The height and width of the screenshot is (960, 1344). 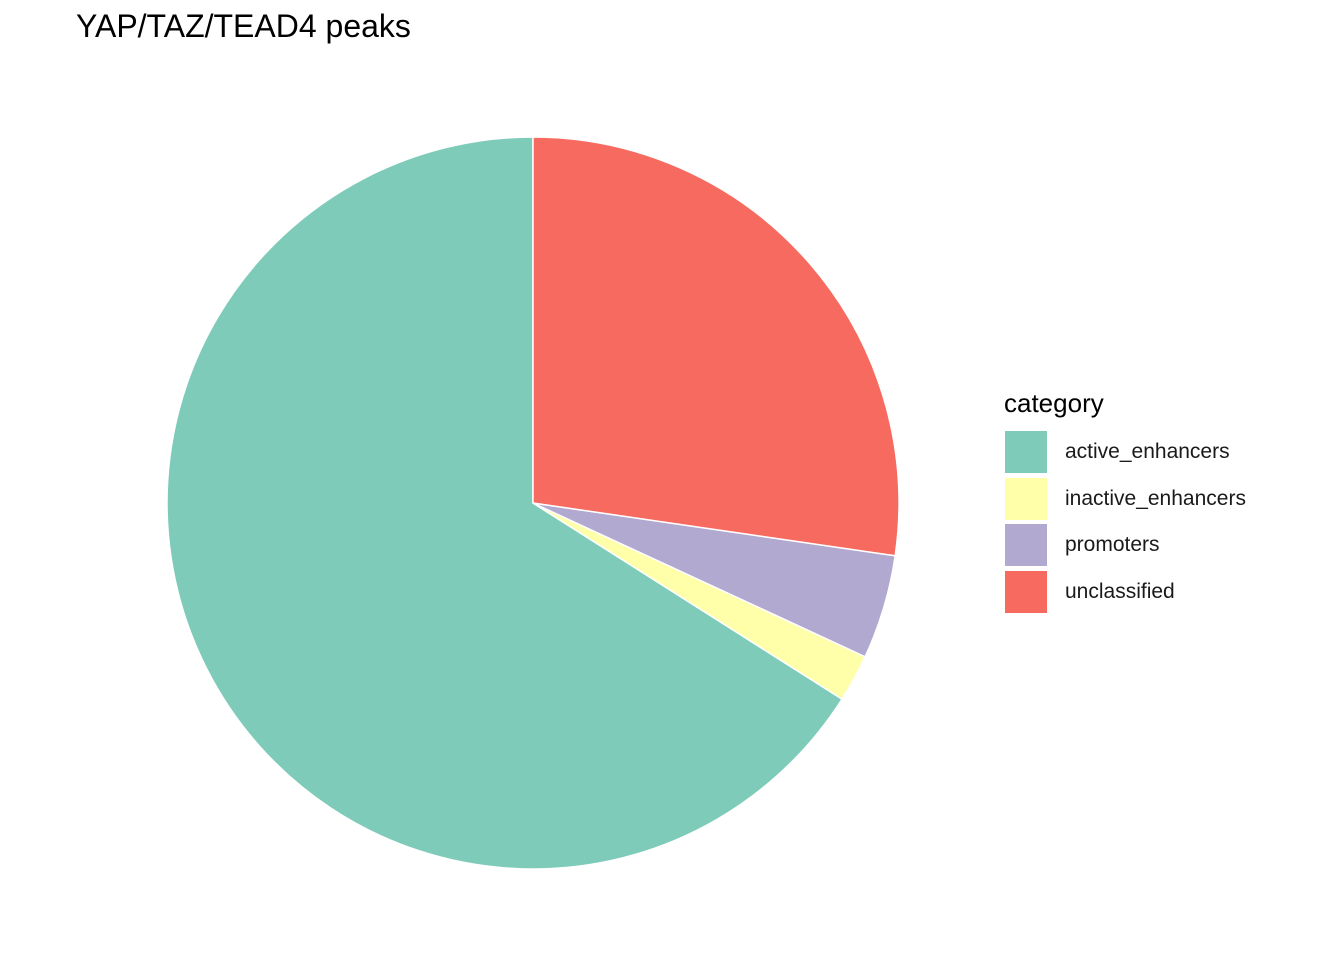 What do you see at coordinates (1054, 403) in the screenshot?
I see `legend-title: category` at bounding box center [1054, 403].